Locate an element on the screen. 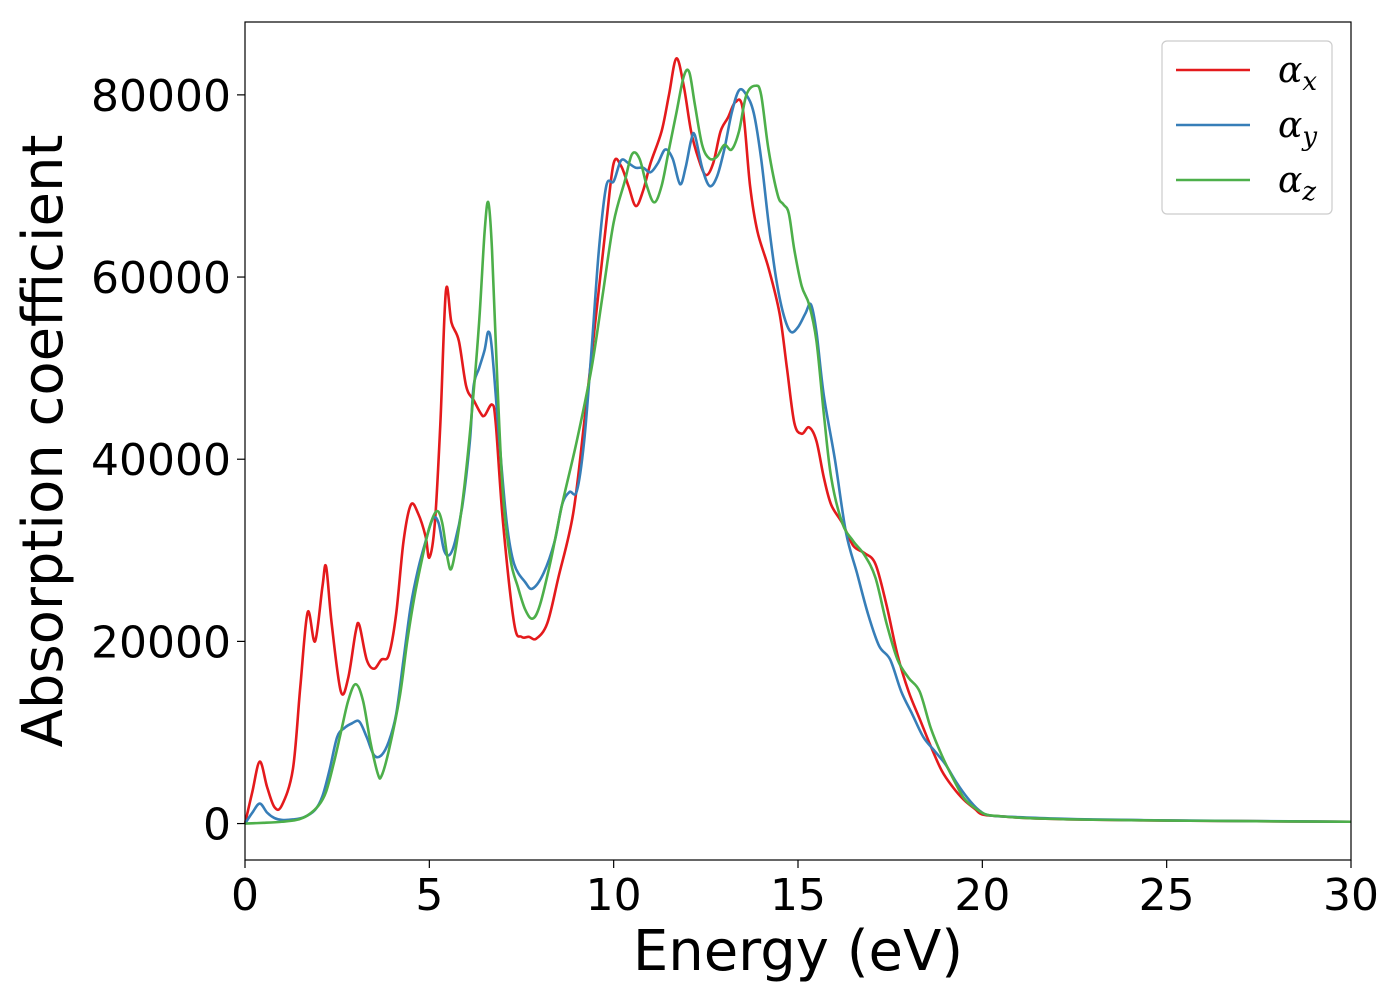 This screenshot has height=1000, width=1400. y-axis-label: Absorption coefficient is located at coordinates (43, 441).